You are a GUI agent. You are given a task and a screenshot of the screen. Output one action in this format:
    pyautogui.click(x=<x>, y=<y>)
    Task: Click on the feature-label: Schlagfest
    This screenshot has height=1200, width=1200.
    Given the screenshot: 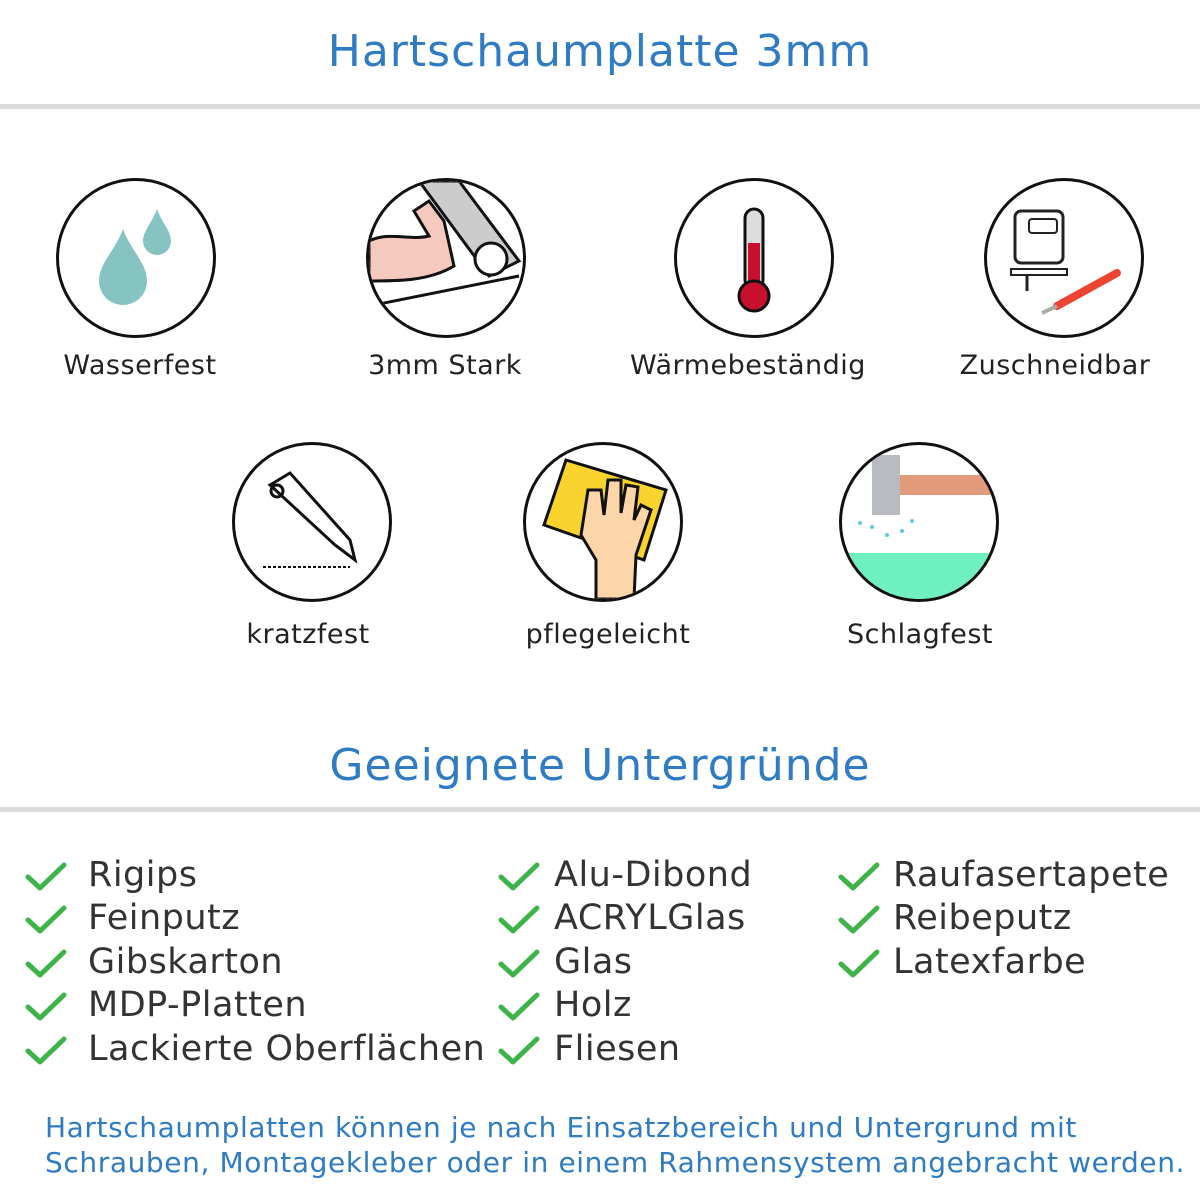 What is the action you would take?
    pyautogui.click(x=920, y=634)
    